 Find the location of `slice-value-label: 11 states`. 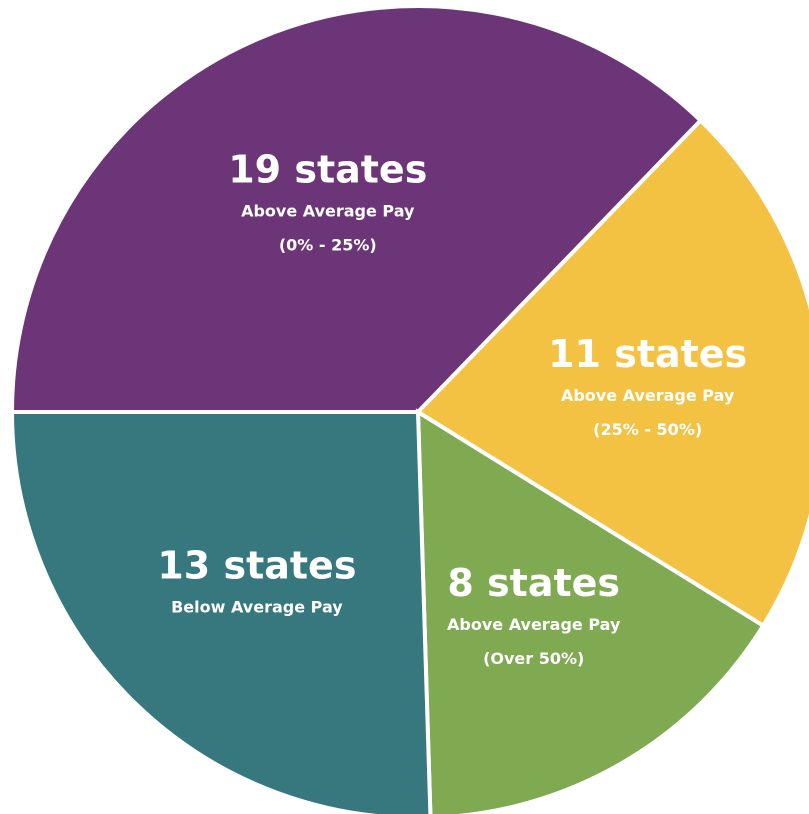

slice-value-label: 11 states is located at coordinates (647, 354).